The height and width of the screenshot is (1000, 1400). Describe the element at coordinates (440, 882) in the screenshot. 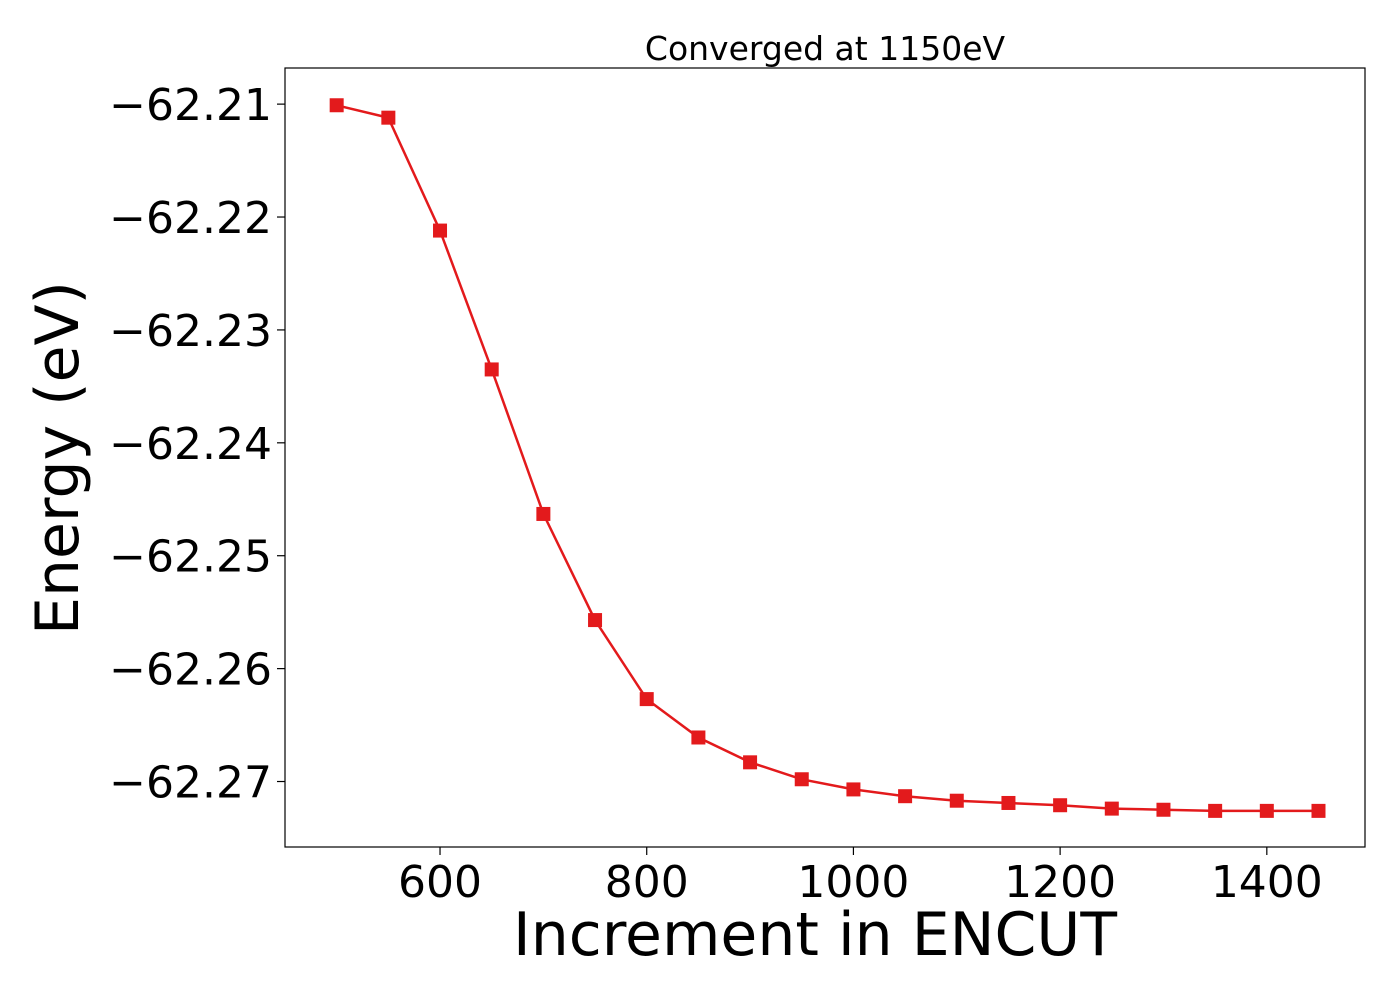

I see `x-tick-label: 600` at that location.